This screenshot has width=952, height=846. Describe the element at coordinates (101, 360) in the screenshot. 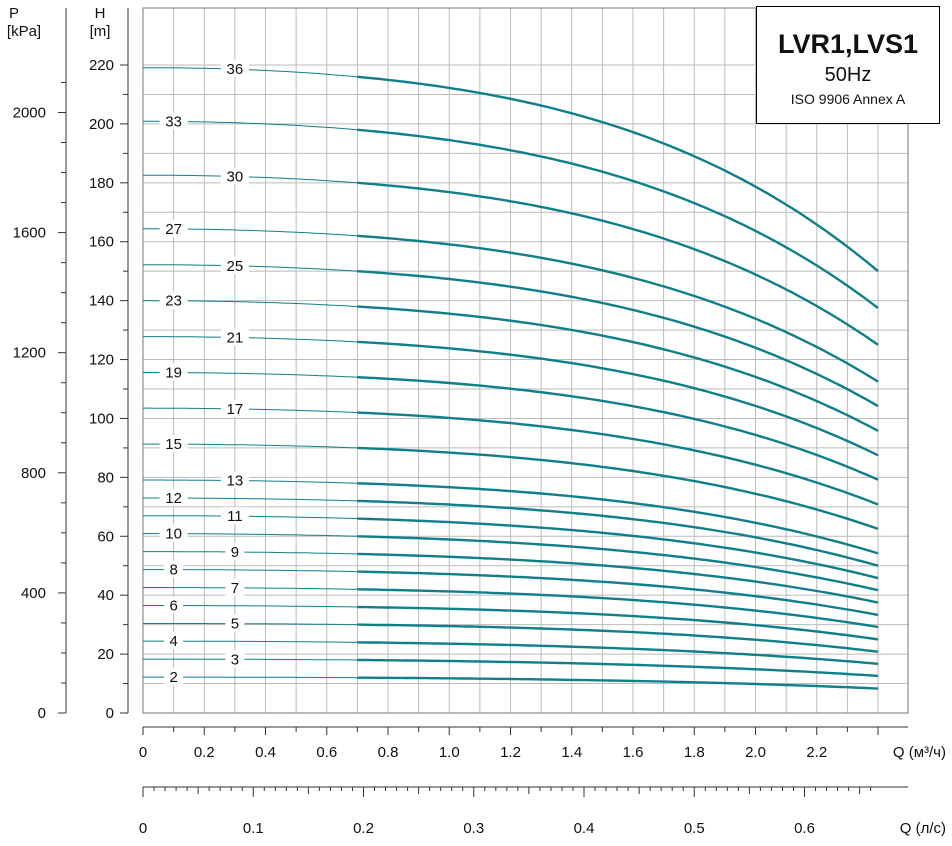

I see `h-axis-tick-label: 120` at that location.